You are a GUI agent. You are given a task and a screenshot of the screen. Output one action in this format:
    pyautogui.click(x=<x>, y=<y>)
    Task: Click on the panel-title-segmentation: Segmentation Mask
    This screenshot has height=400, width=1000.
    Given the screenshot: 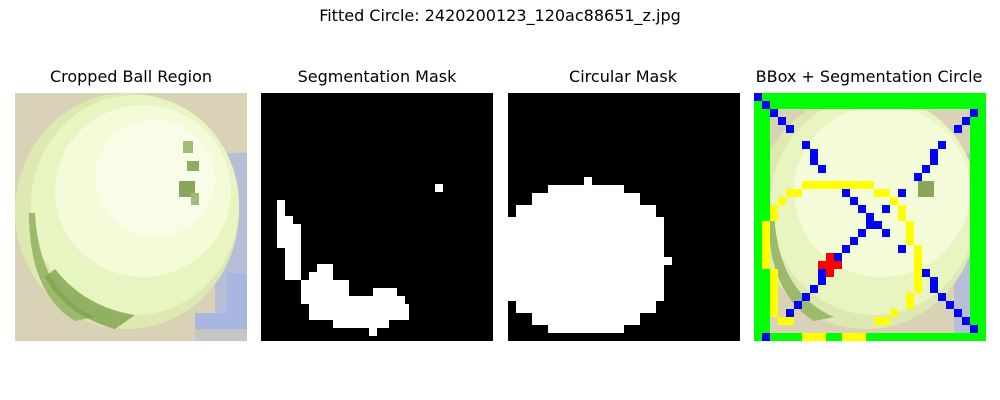 What is the action you would take?
    pyautogui.click(x=377, y=77)
    